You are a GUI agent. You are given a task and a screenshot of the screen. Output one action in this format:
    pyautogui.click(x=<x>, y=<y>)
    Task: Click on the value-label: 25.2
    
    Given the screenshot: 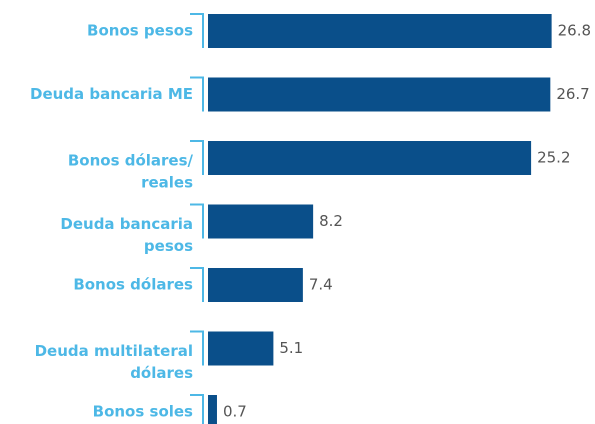 What is the action you would take?
    pyautogui.click(x=553, y=158)
    